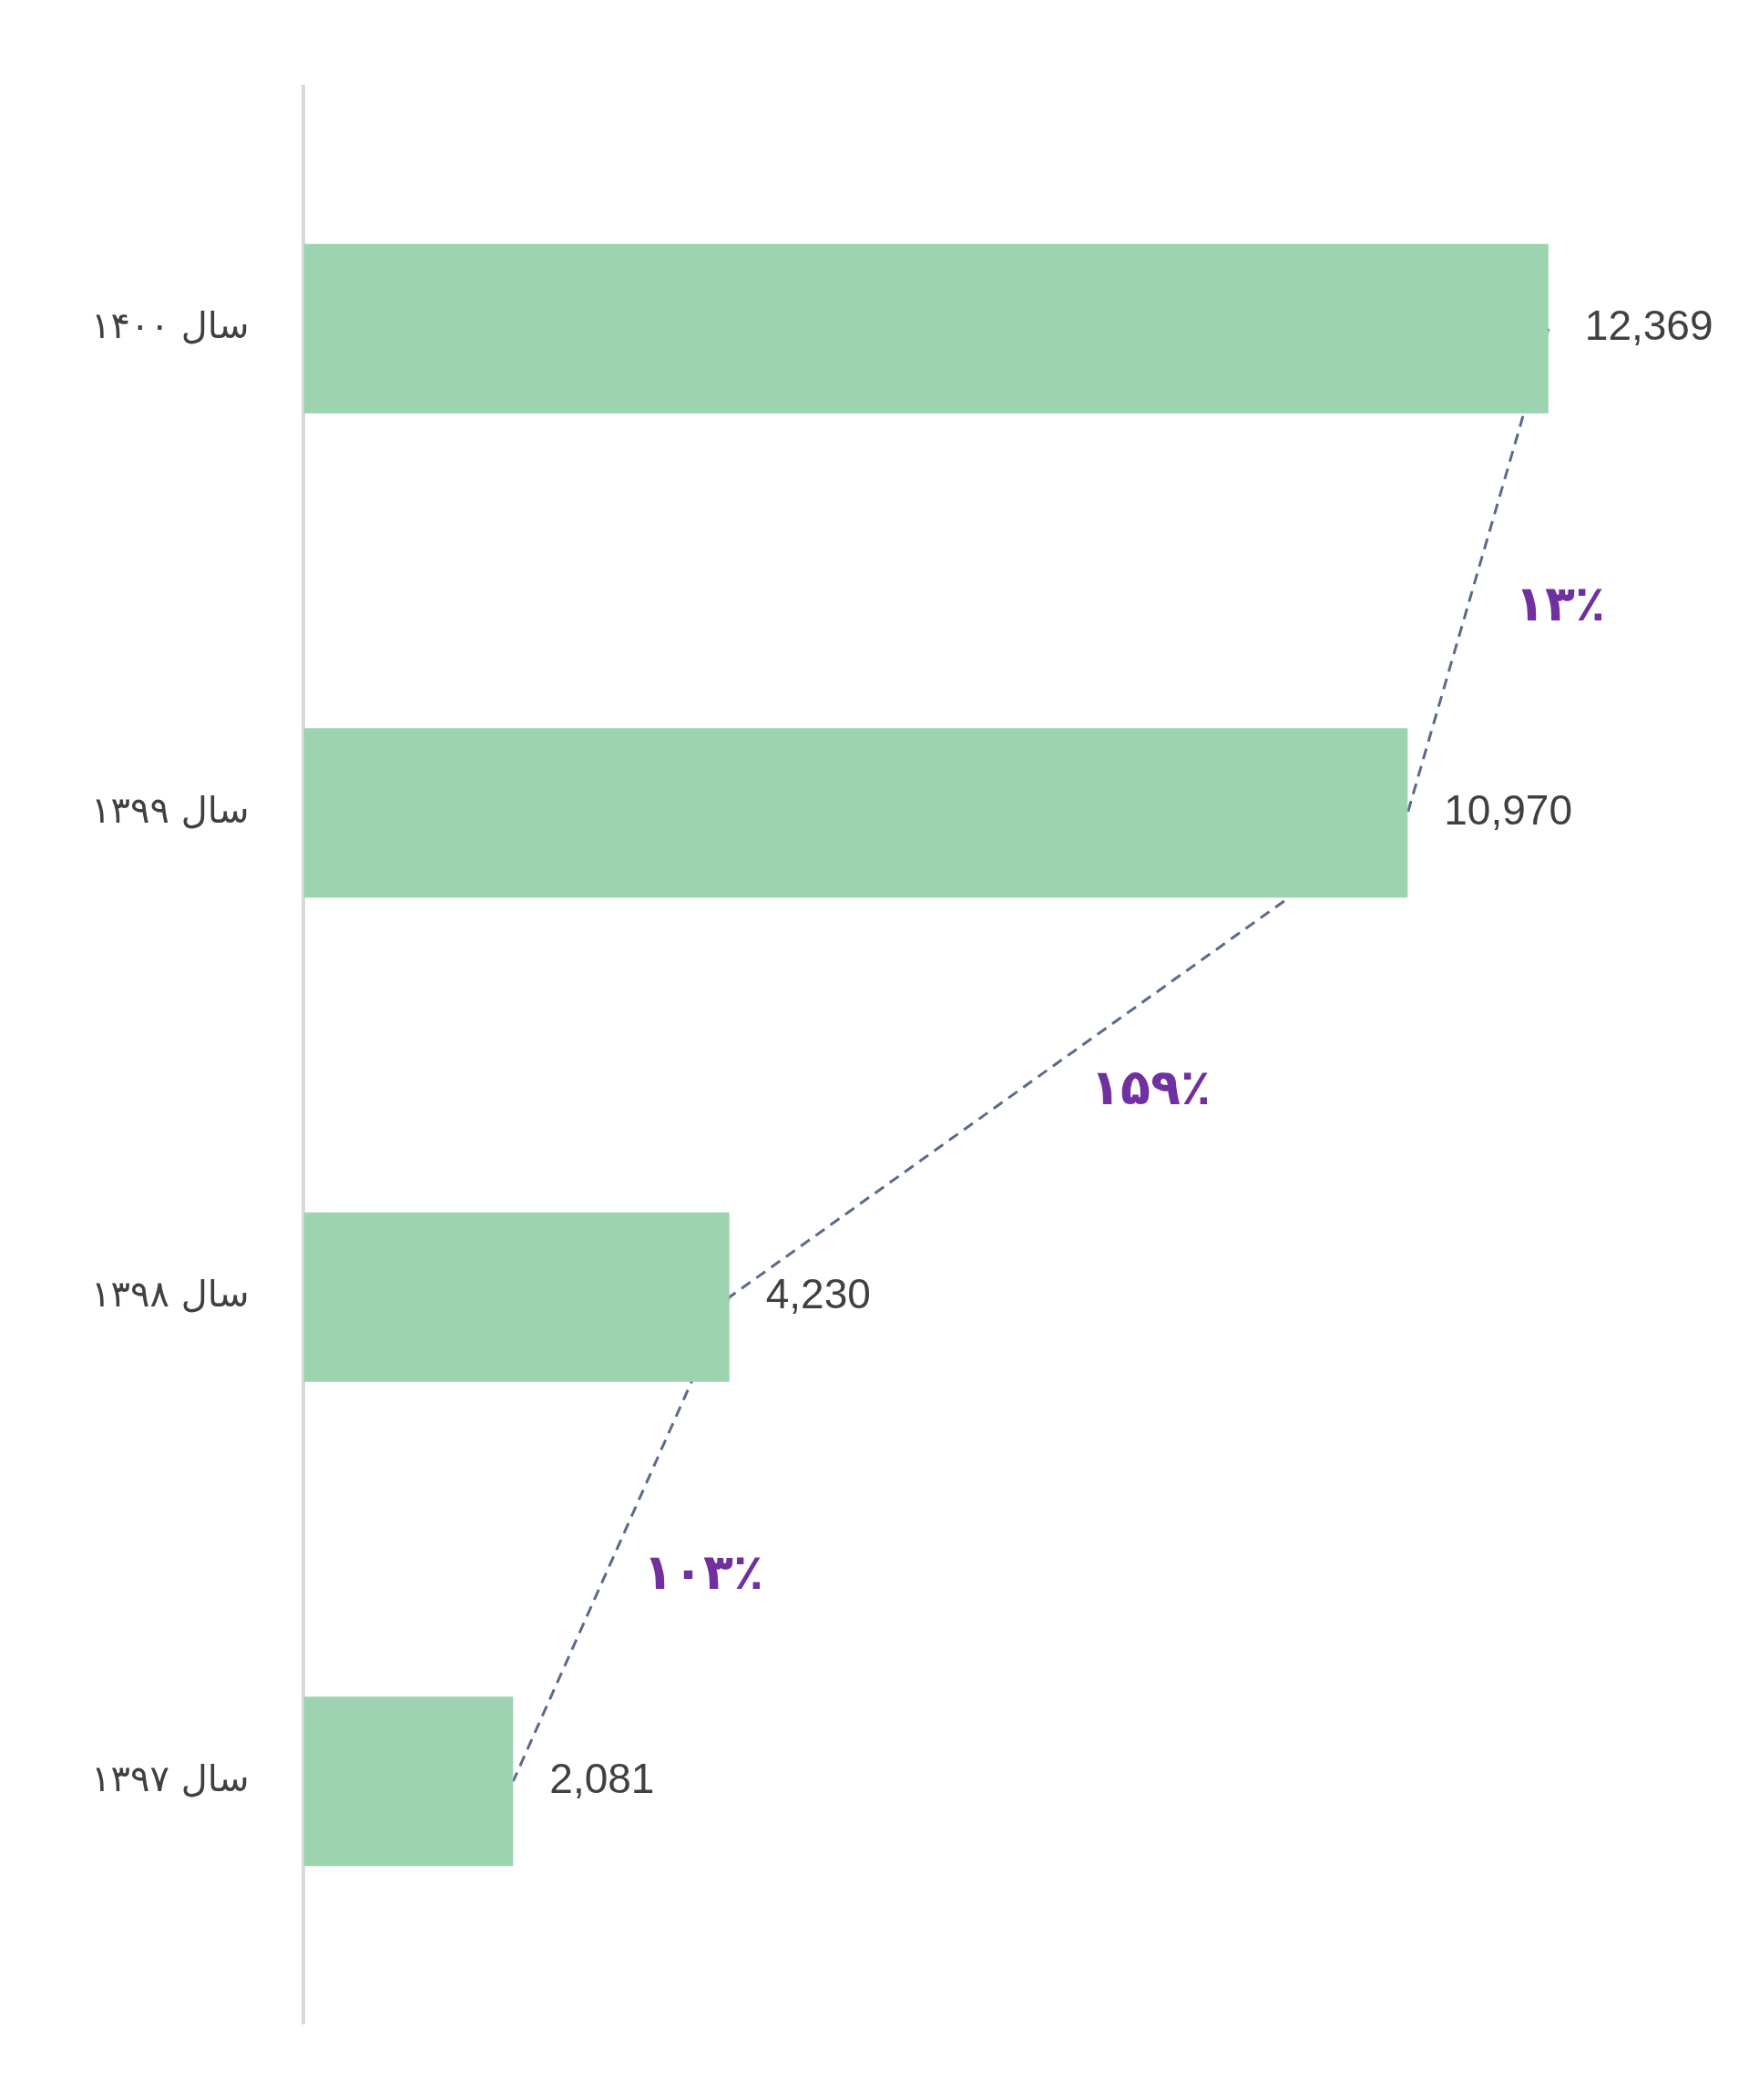 This screenshot has width=1749, height=2100. What do you see at coordinates (170, 326) in the screenshot?
I see `y-tick-label: سال ۱۴۰۰` at bounding box center [170, 326].